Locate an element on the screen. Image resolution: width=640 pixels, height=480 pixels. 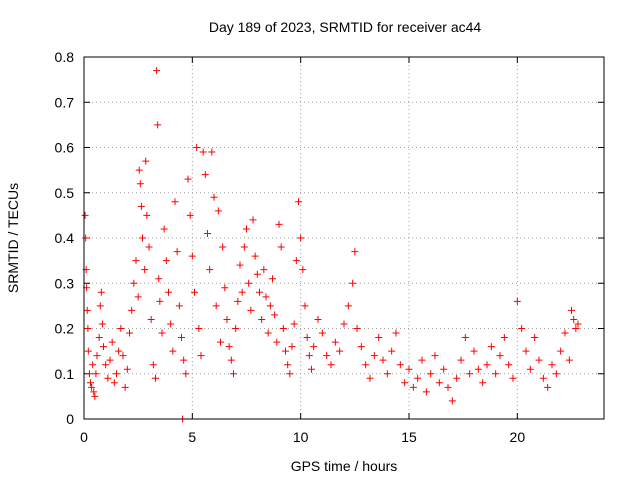
y-tick-label: 0.6 is located at coordinates (65, 148).